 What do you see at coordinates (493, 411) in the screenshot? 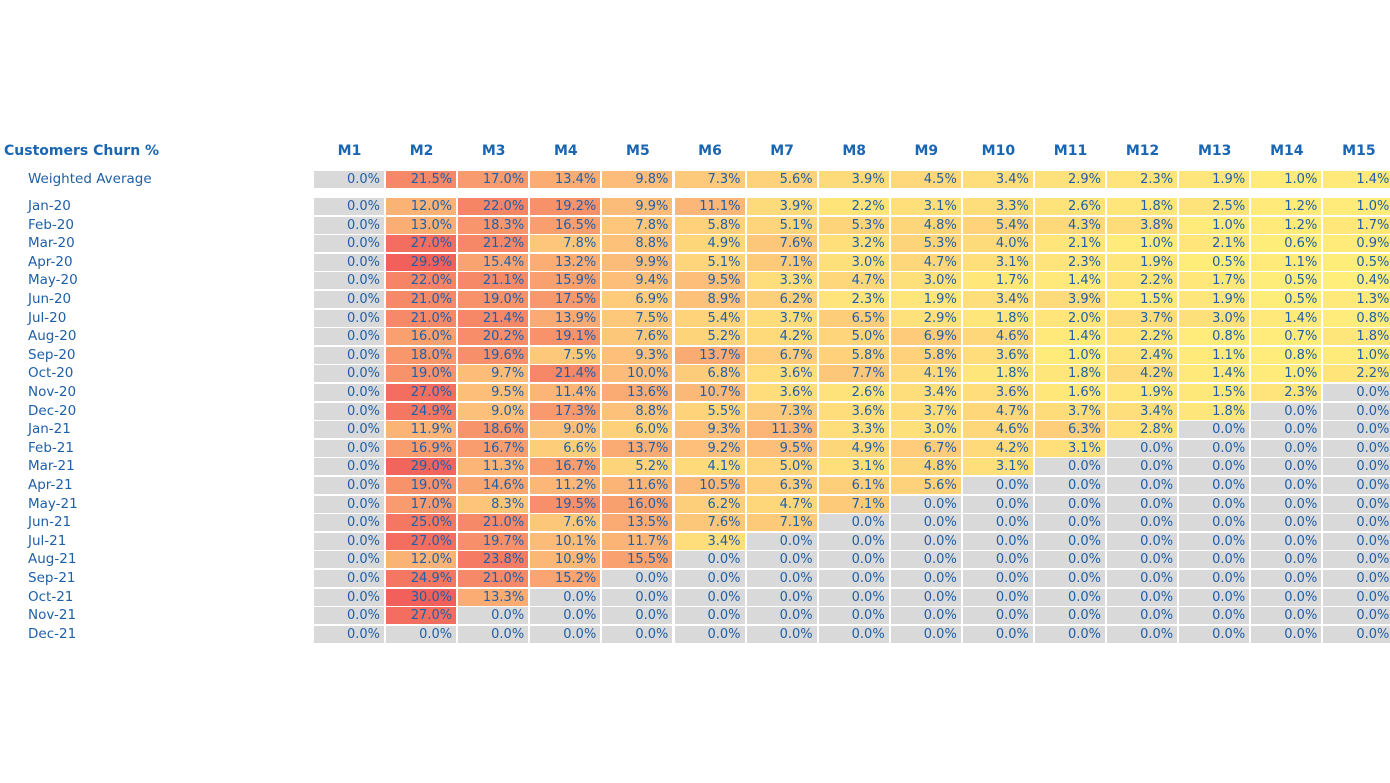
I see `heatmap-cell: 9.0%` at bounding box center [493, 411].